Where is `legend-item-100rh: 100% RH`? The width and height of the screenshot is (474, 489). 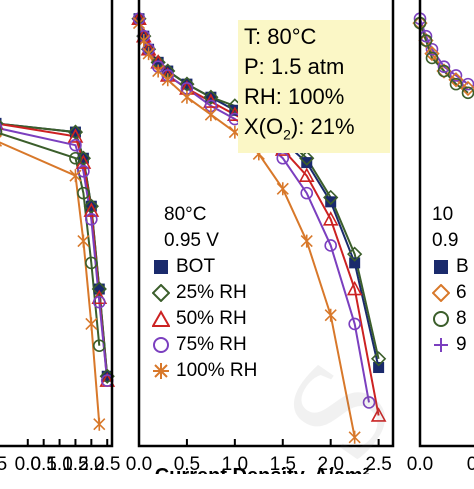 legend-item-100rh: 100% RH is located at coordinates (227, 371).